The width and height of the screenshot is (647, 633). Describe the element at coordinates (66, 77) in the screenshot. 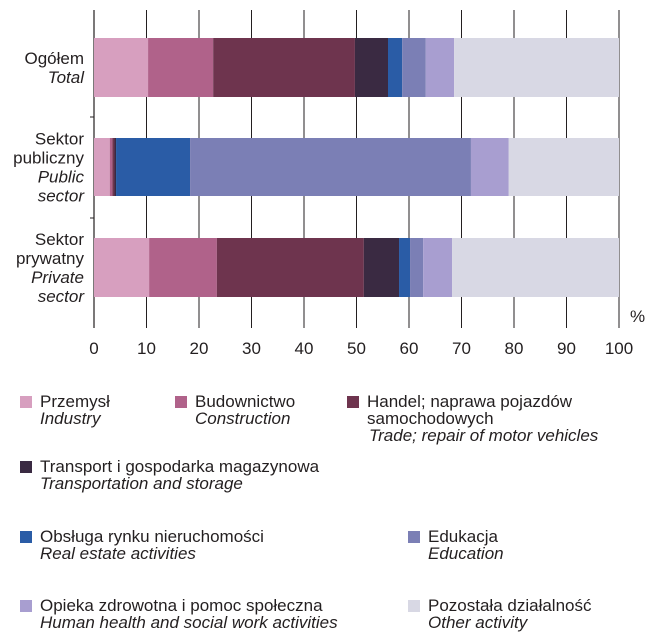

I see `label: Total` at that location.